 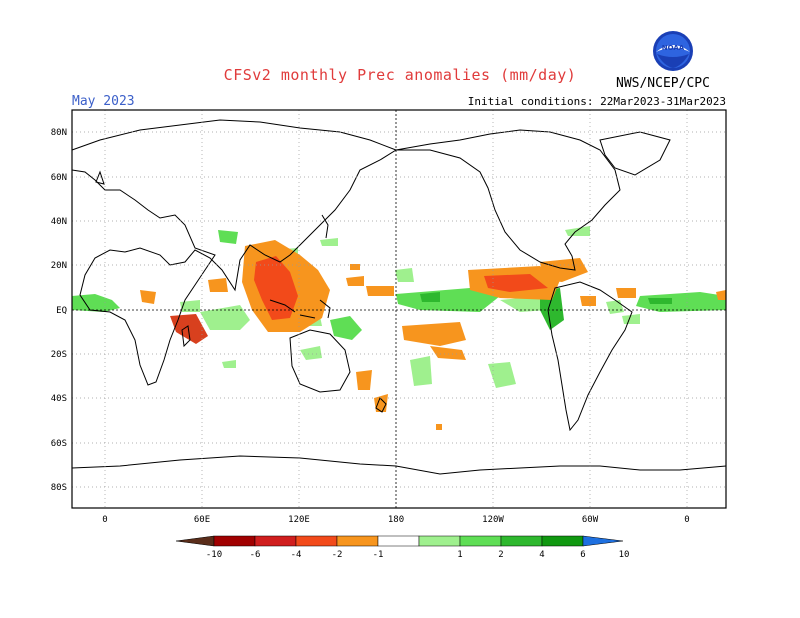 I want to click on lat-tick-label: 40S, so click(x=59, y=399).